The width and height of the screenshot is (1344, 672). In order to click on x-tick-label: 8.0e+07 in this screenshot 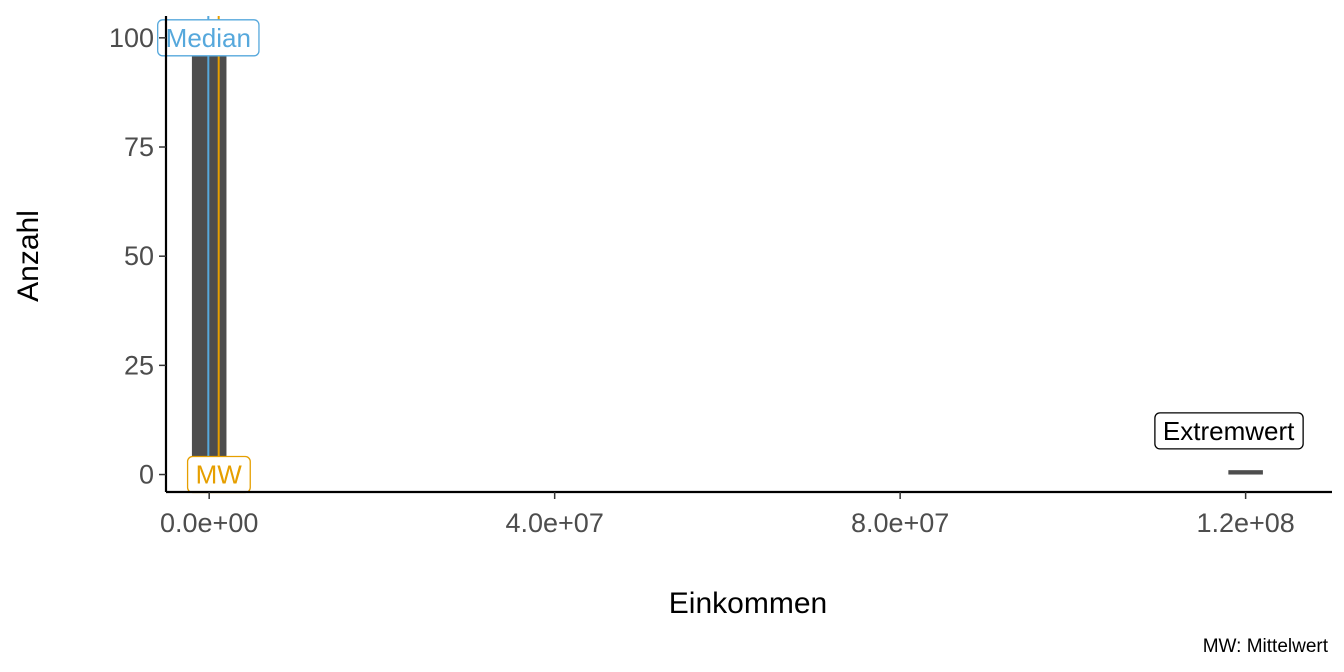, I will do `click(900, 523)`.